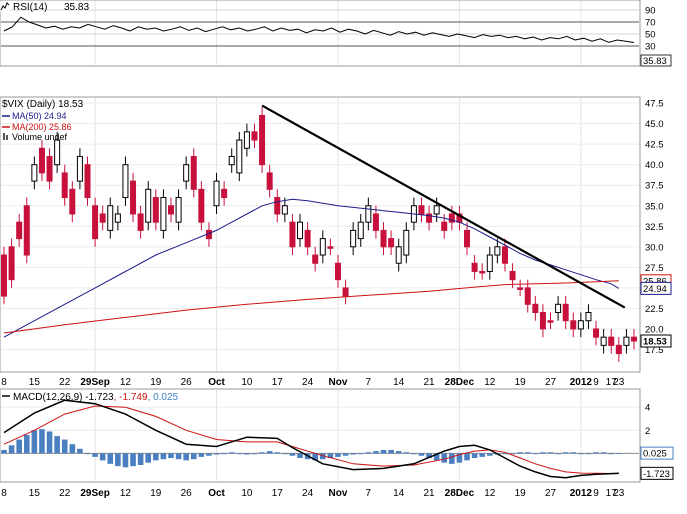  Describe the element at coordinates (654, 247) in the screenshot. I see `price-tick-label: 30.0` at that location.